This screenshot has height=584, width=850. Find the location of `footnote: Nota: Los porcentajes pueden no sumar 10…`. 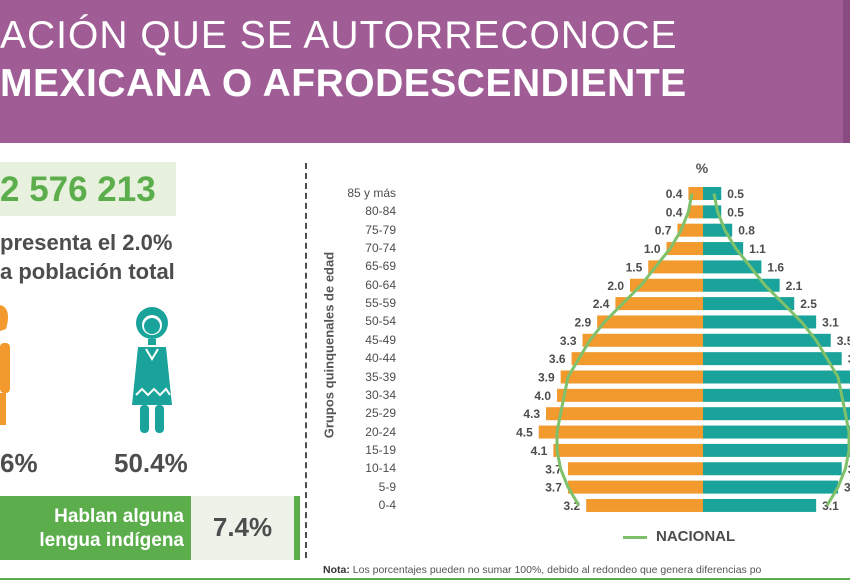

footnote: Nota: Los porcentajes pueden no sumar 10… is located at coordinates (542, 570).